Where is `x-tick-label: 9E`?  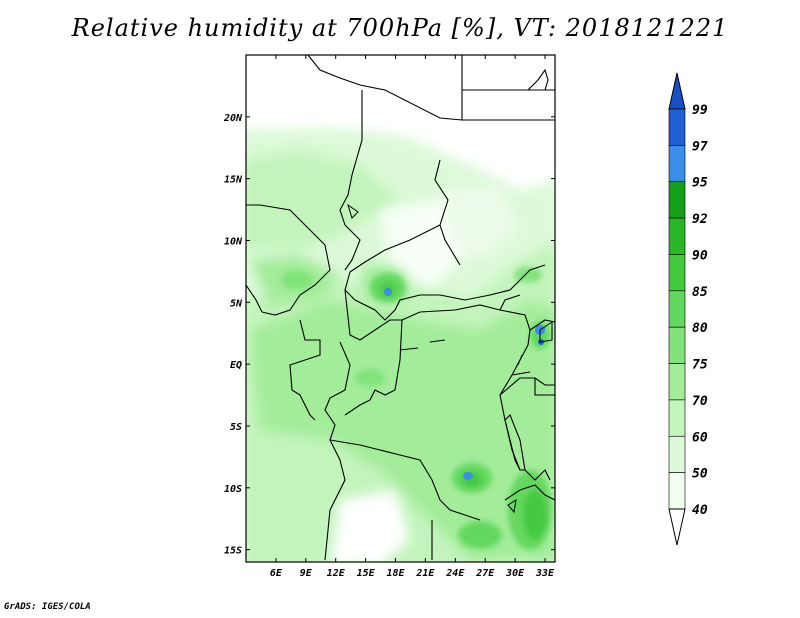 x-tick-label: 9E is located at coordinates (306, 573).